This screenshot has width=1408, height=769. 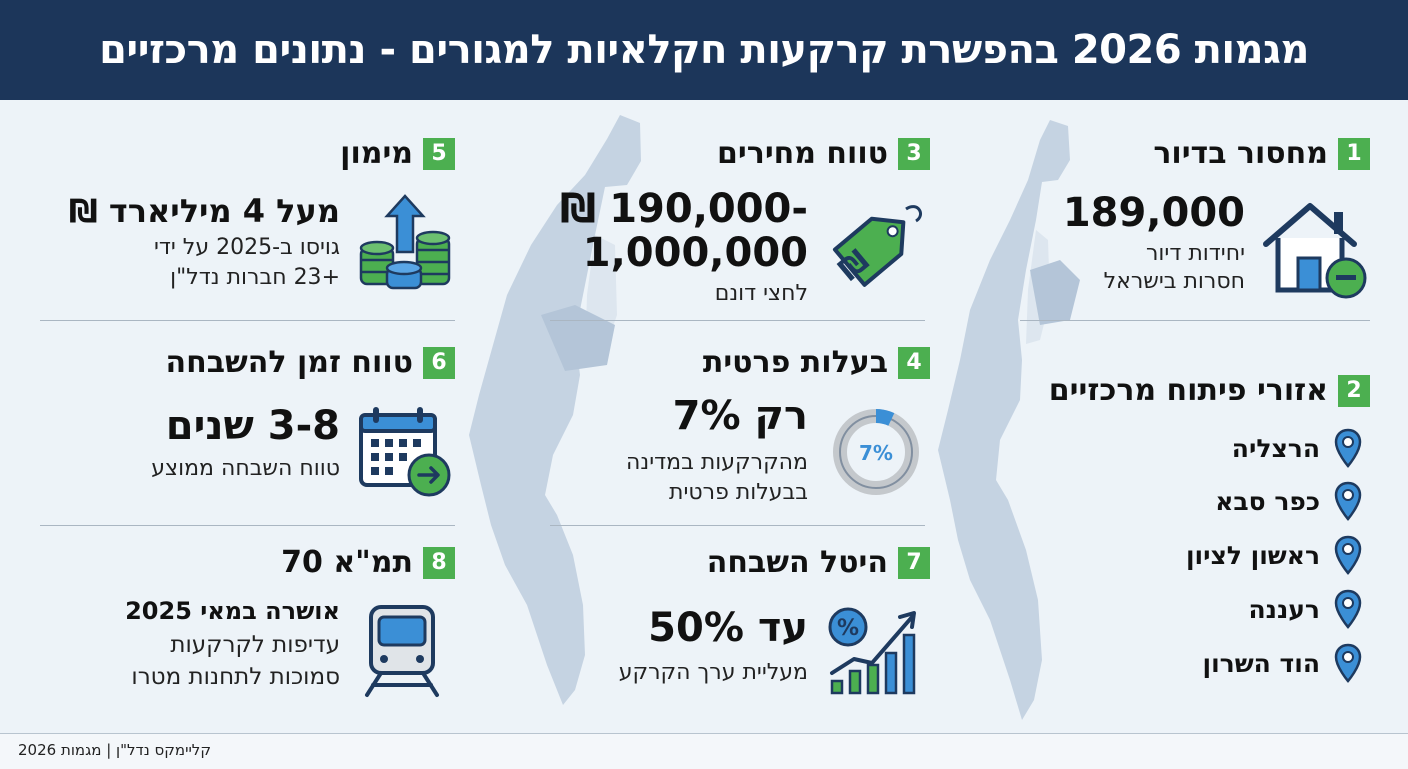 I want to click on financing-desc-line1: גויסו ב-2025 על ידי, so click(x=246, y=247).